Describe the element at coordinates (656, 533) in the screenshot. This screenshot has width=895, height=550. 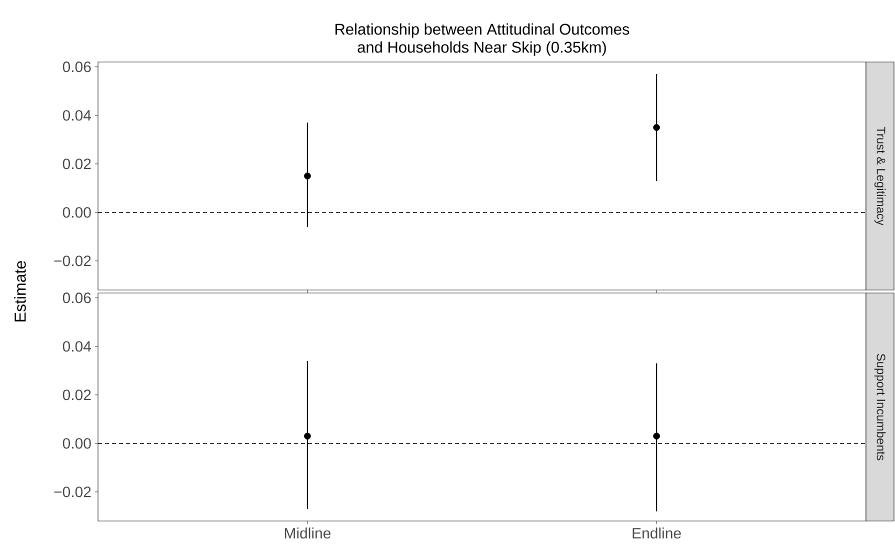
I see `x-tick-label: Endline` at that location.